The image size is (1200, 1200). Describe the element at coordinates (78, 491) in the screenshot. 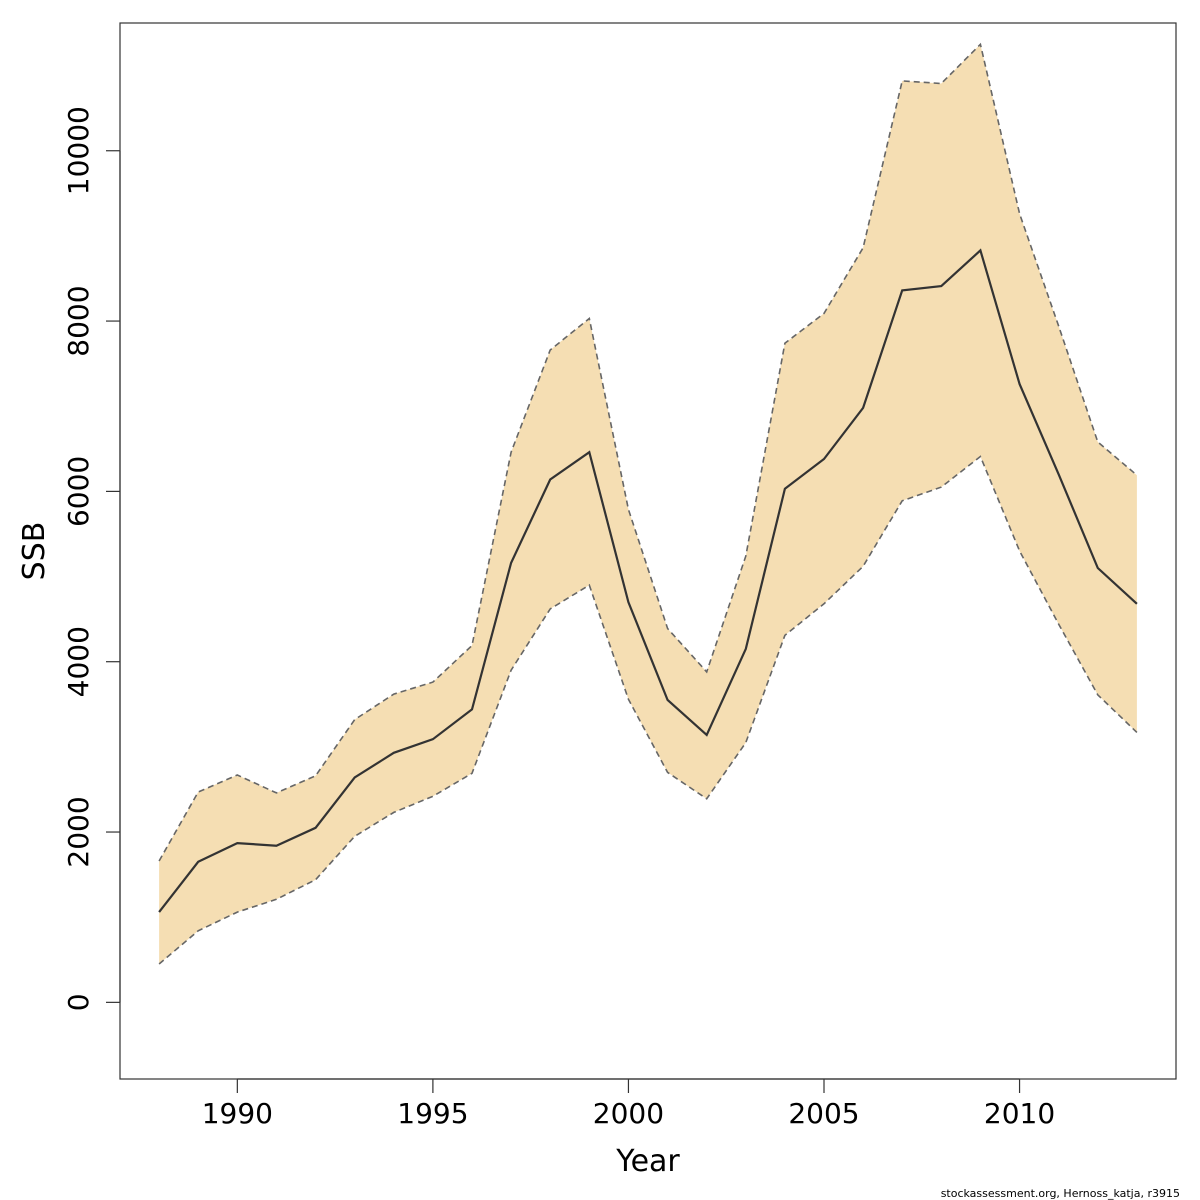

I see `y-tick-label: 6000` at that location.